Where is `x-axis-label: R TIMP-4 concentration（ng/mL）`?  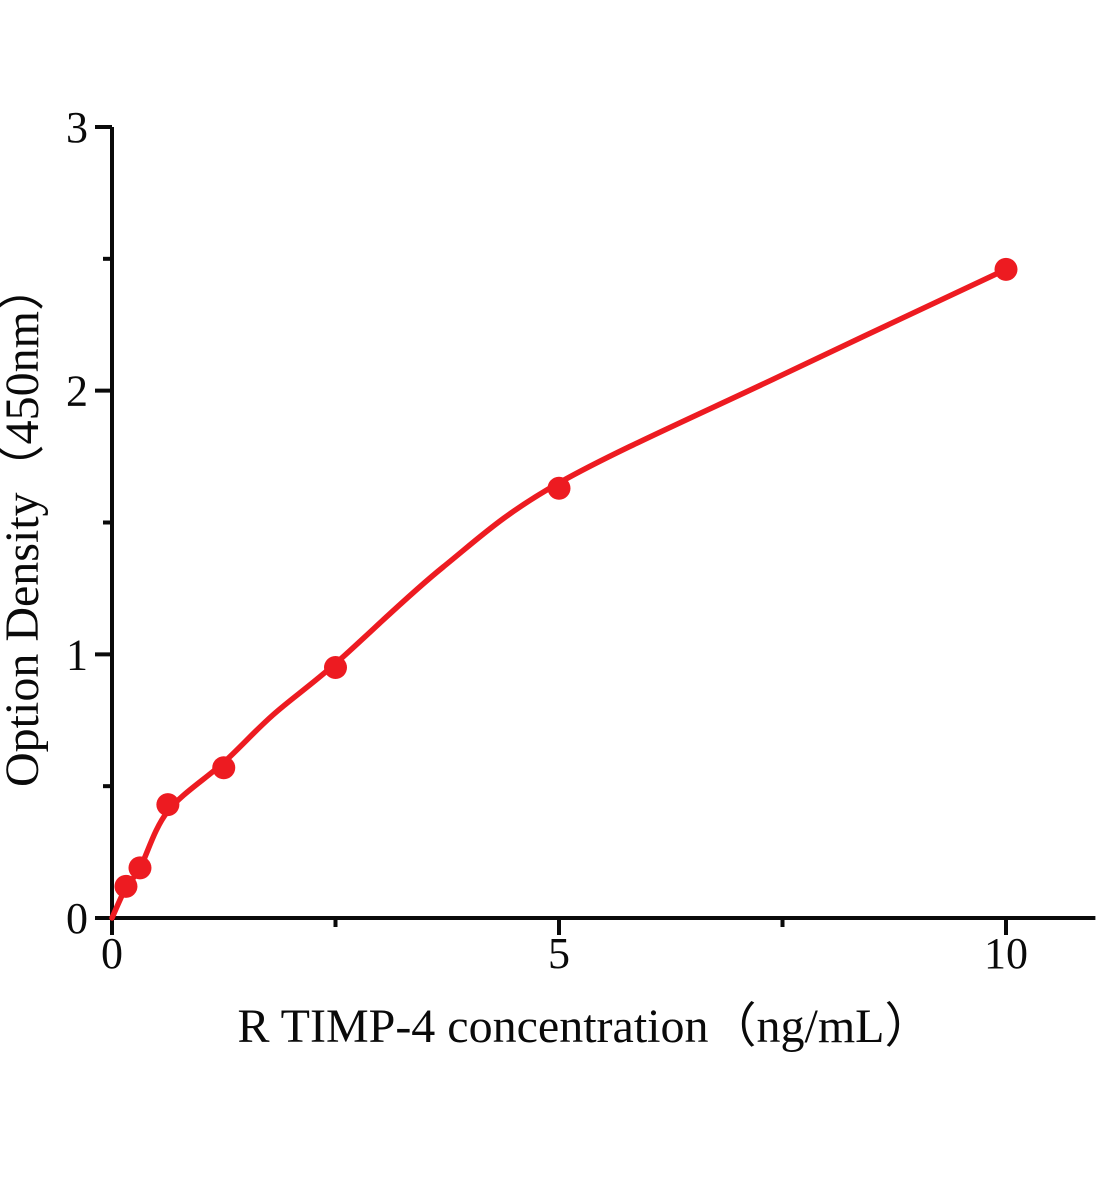 x-axis-label: R TIMP-4 concentration（ng/mL） is located at coordinates (584, 1026).